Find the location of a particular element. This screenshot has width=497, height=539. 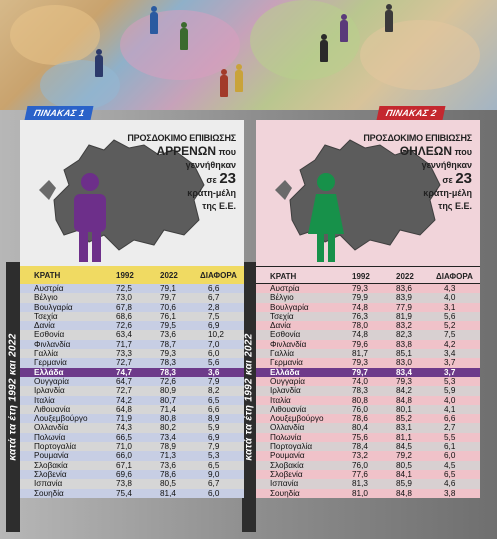

difference-cell: 4,1 is located at coordinates (450, 409).